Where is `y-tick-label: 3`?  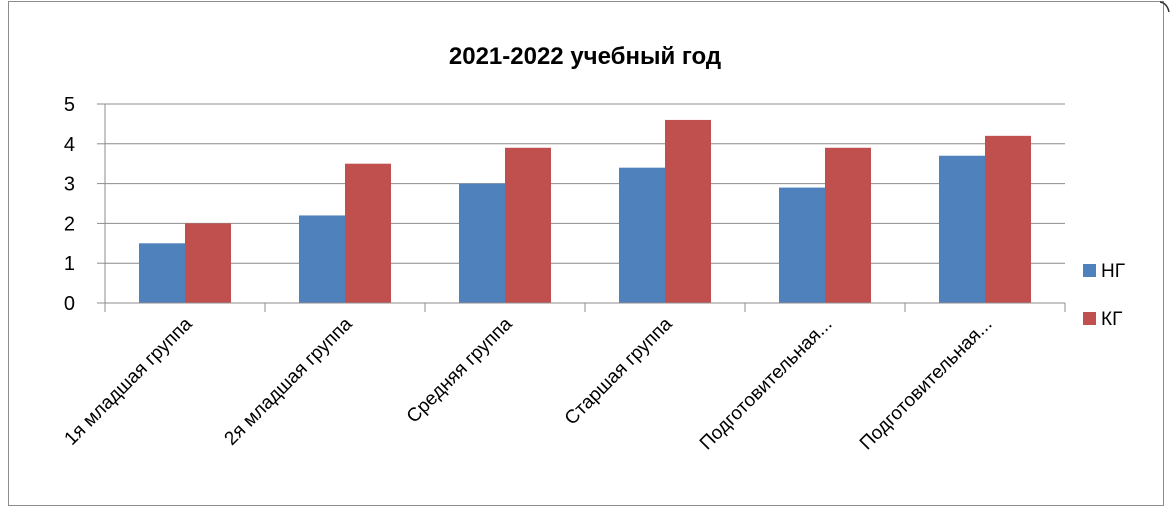
y-tick-label: 3 is located at coordinates (69, 185).